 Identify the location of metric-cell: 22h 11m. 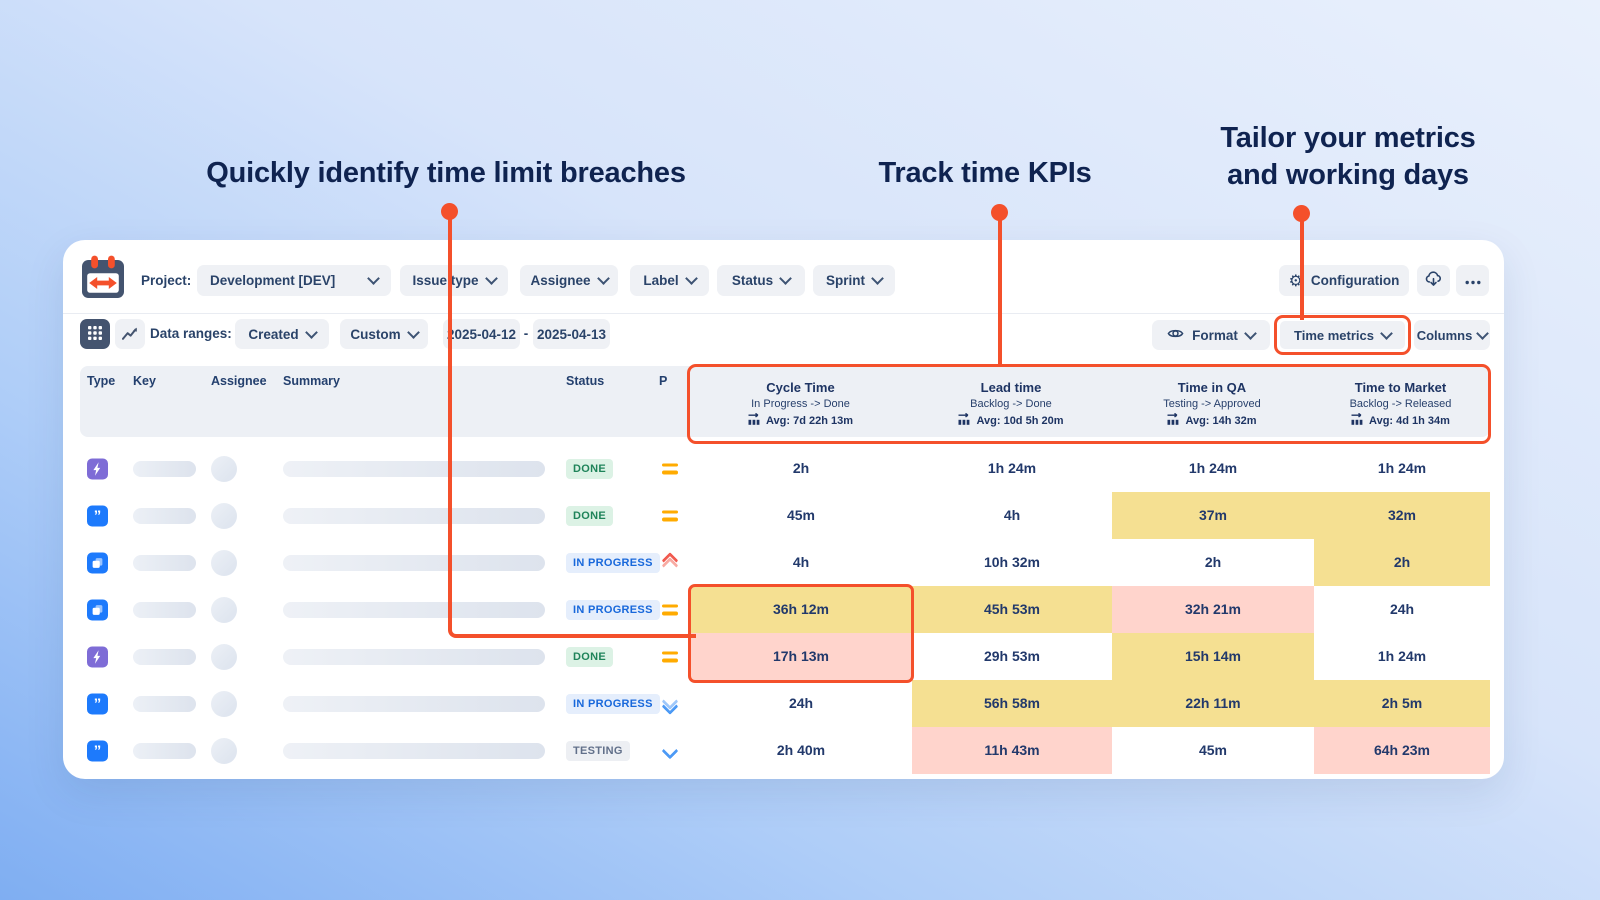
(1213, 703).